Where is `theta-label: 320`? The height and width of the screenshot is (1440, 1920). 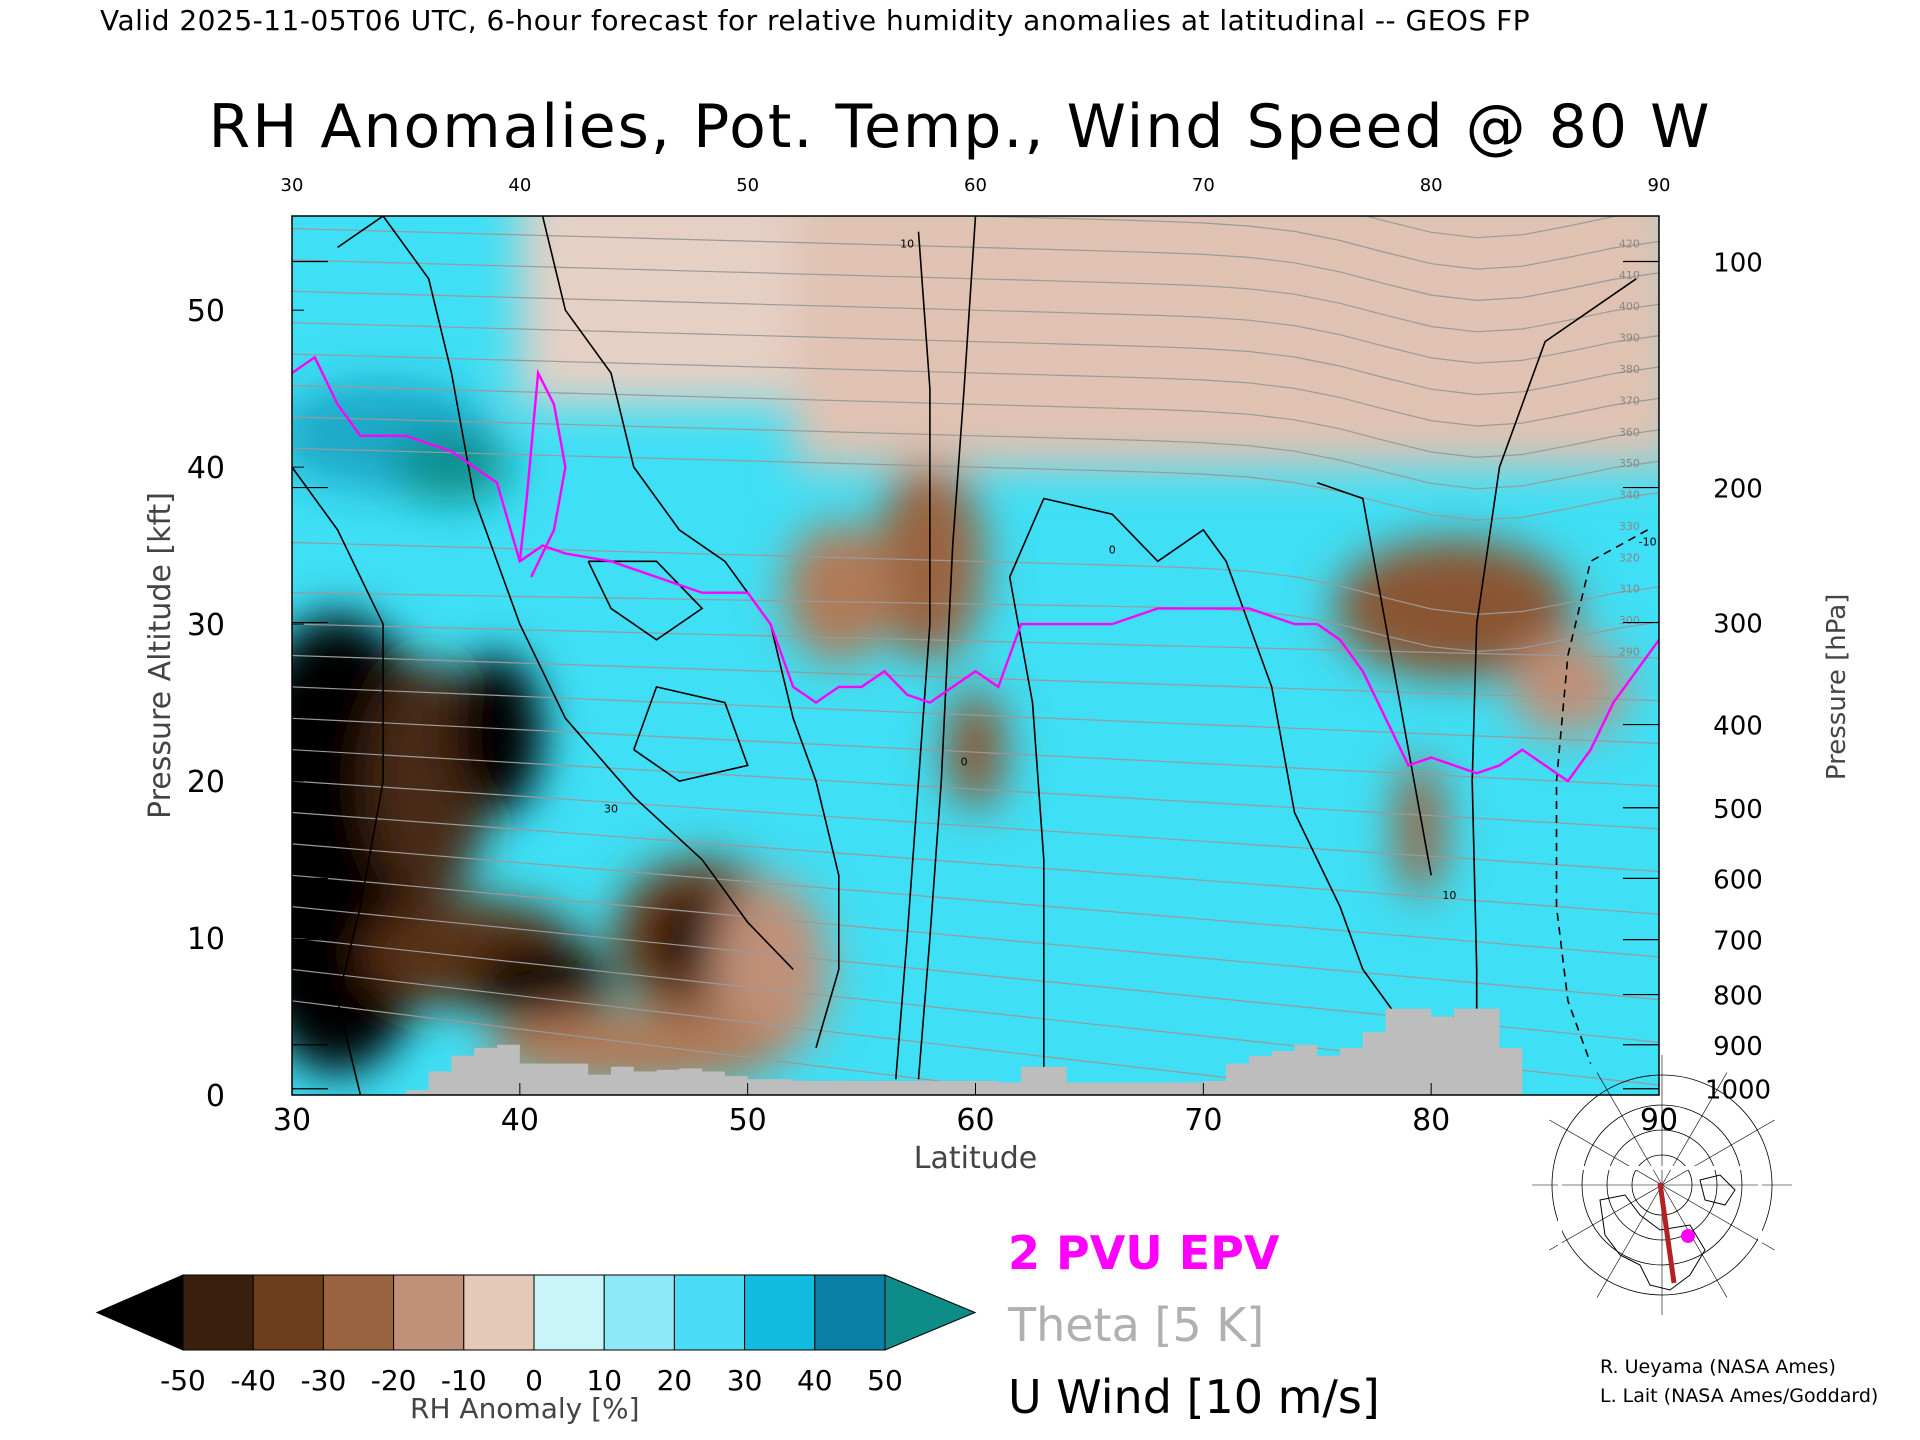
theta-label: 320 is located at coordinates (1629, 557).